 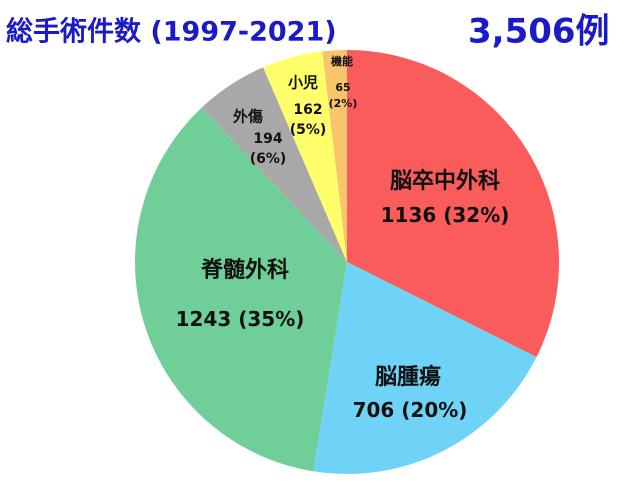 I want to click on slice-value: 65 (2%), so click(x=343, y=95).